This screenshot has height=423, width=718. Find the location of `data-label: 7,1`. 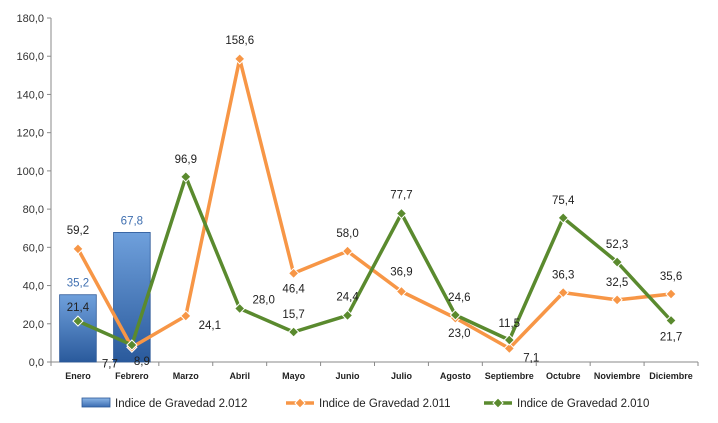

data-label: 7,1 is located at coordinates (531, 358).